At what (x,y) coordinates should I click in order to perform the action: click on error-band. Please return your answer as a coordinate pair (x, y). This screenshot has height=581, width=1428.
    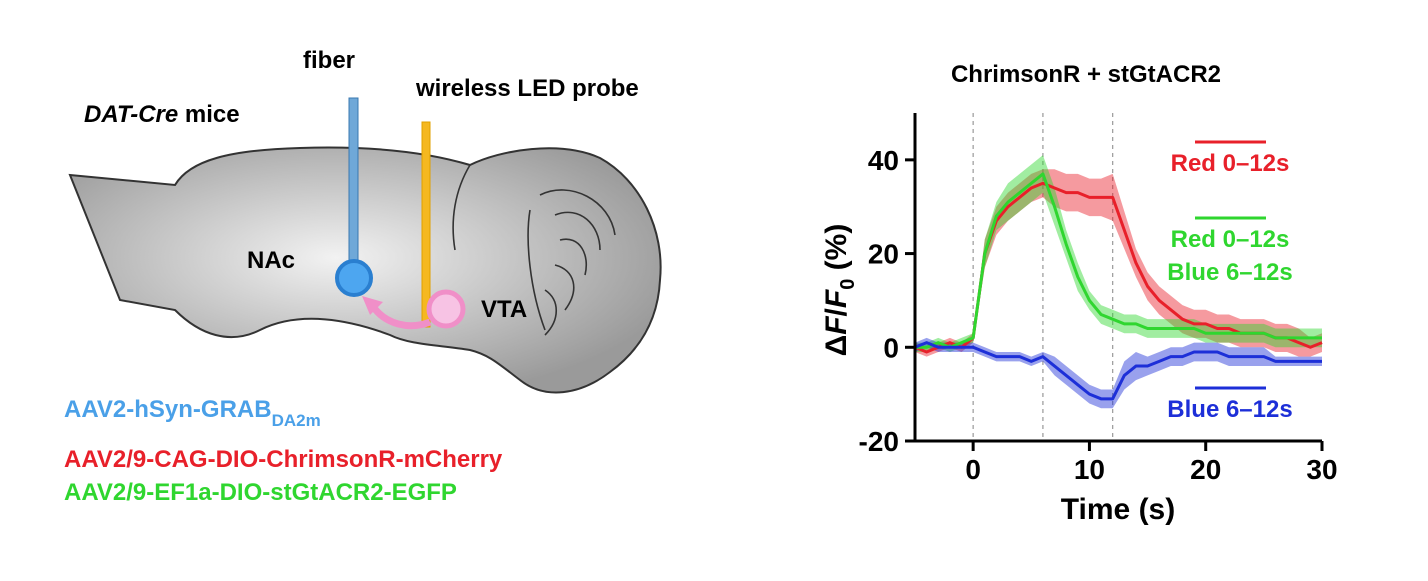
    Looking at the image, I should click on (1118, 253).